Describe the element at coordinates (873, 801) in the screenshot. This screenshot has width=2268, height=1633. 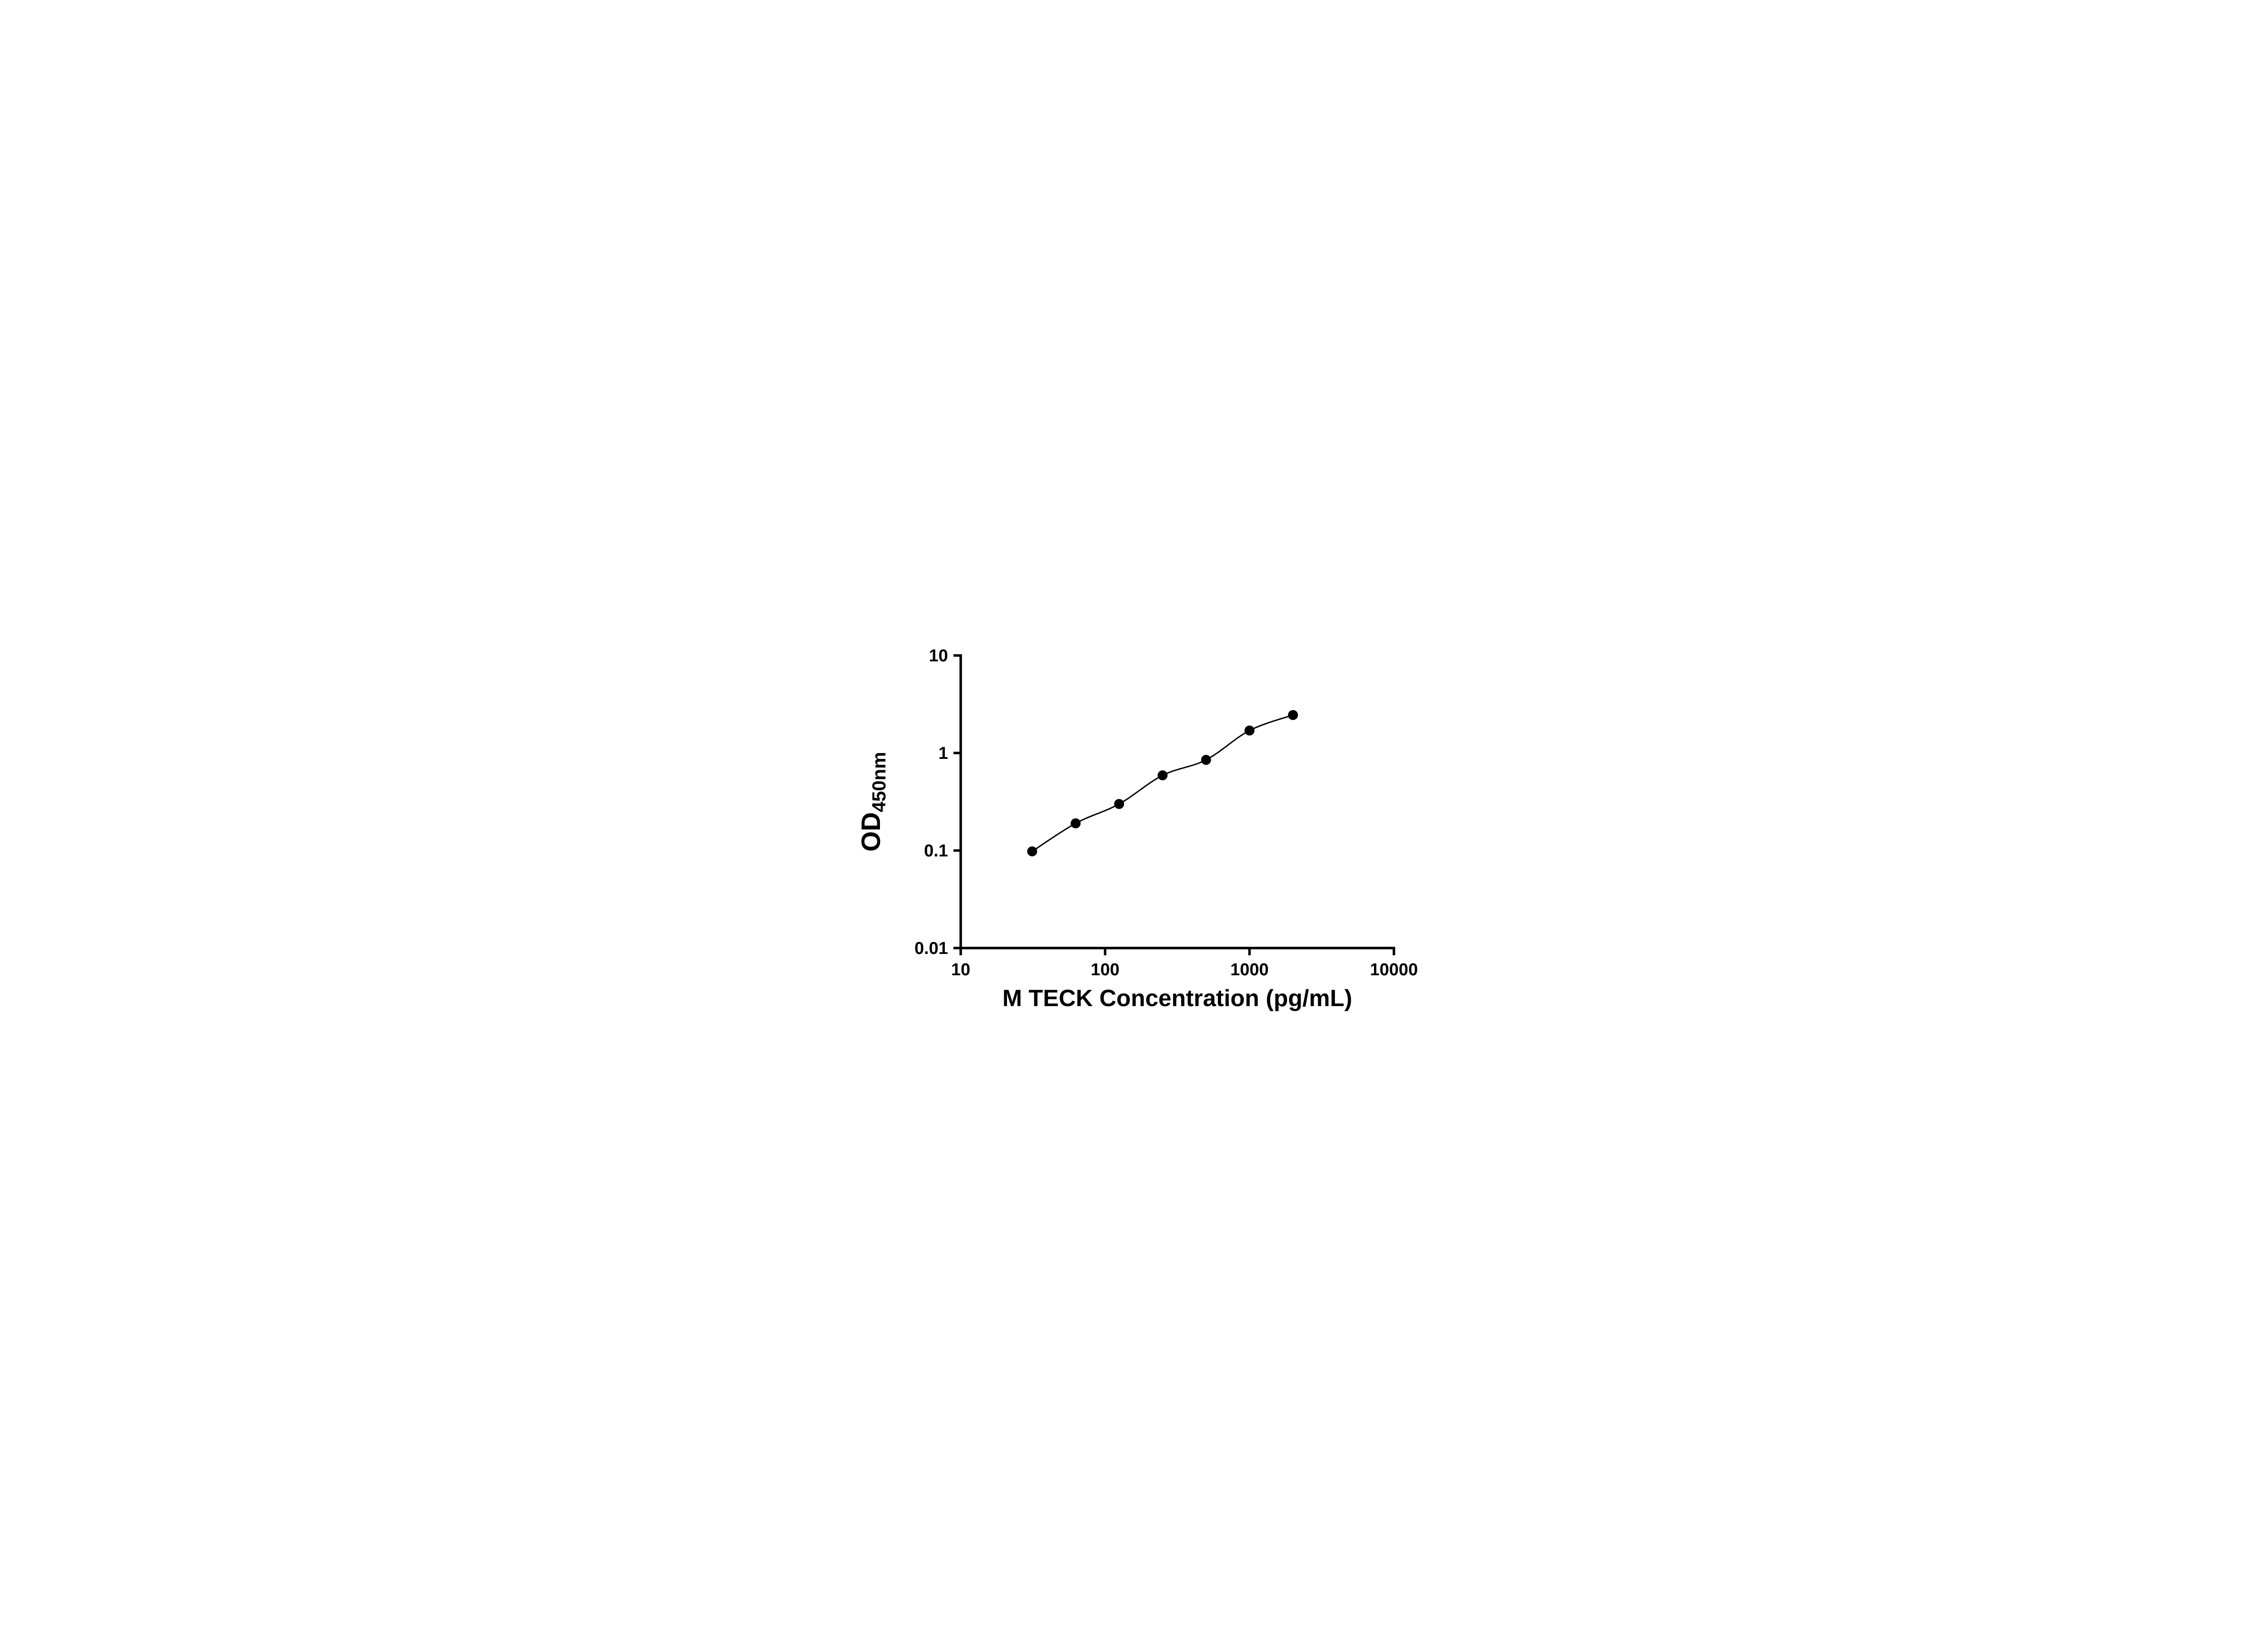
I see `y-axis-title: OD450nm` at that location.